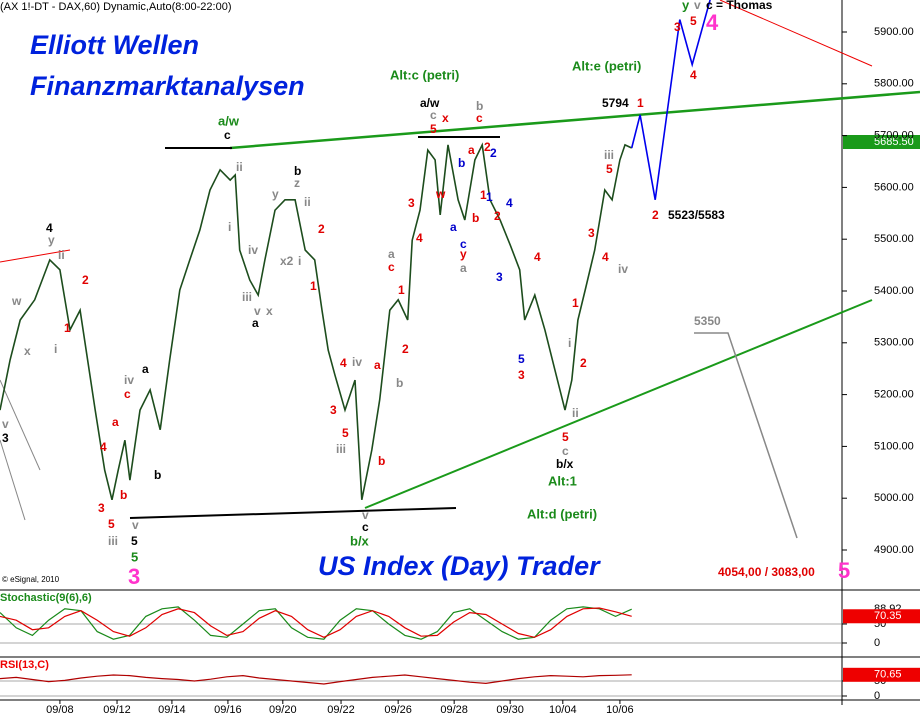  I want to click on value-tag: 70.35, so click(888, 616).